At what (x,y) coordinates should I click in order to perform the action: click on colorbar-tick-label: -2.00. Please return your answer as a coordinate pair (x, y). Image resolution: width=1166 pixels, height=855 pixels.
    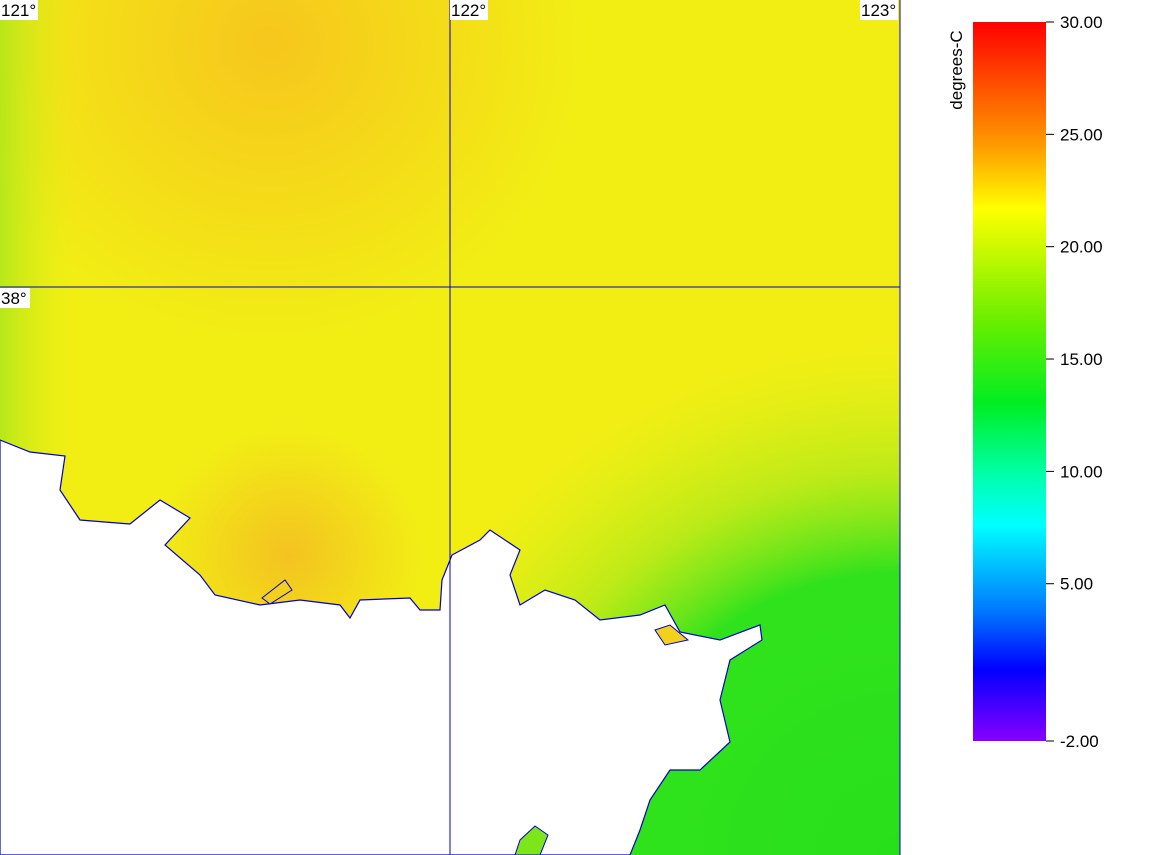
    Looking at the image, I should click on (1079, 741).